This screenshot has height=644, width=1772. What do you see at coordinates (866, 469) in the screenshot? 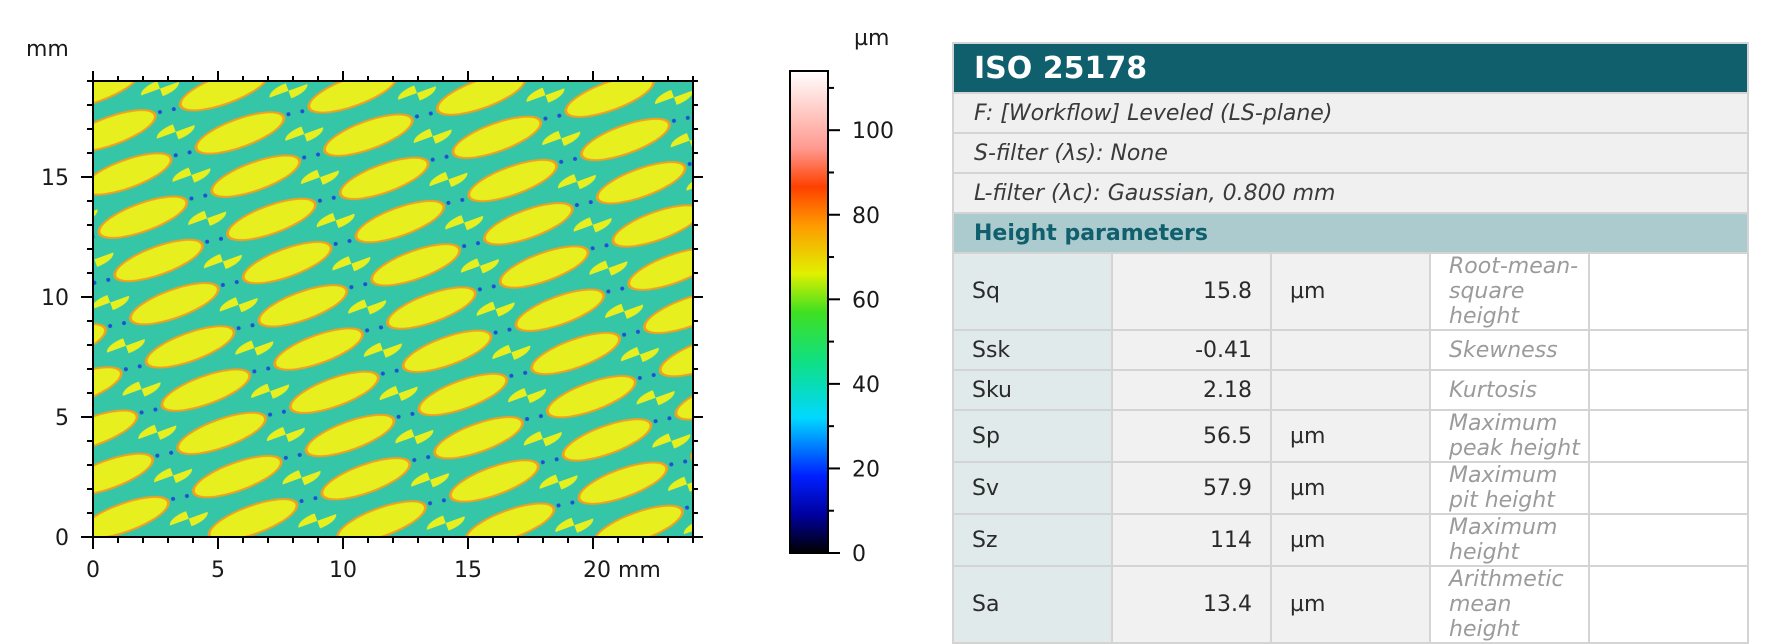
I see `colorbar-tick-label: 20` at bounding box center [866, 469].